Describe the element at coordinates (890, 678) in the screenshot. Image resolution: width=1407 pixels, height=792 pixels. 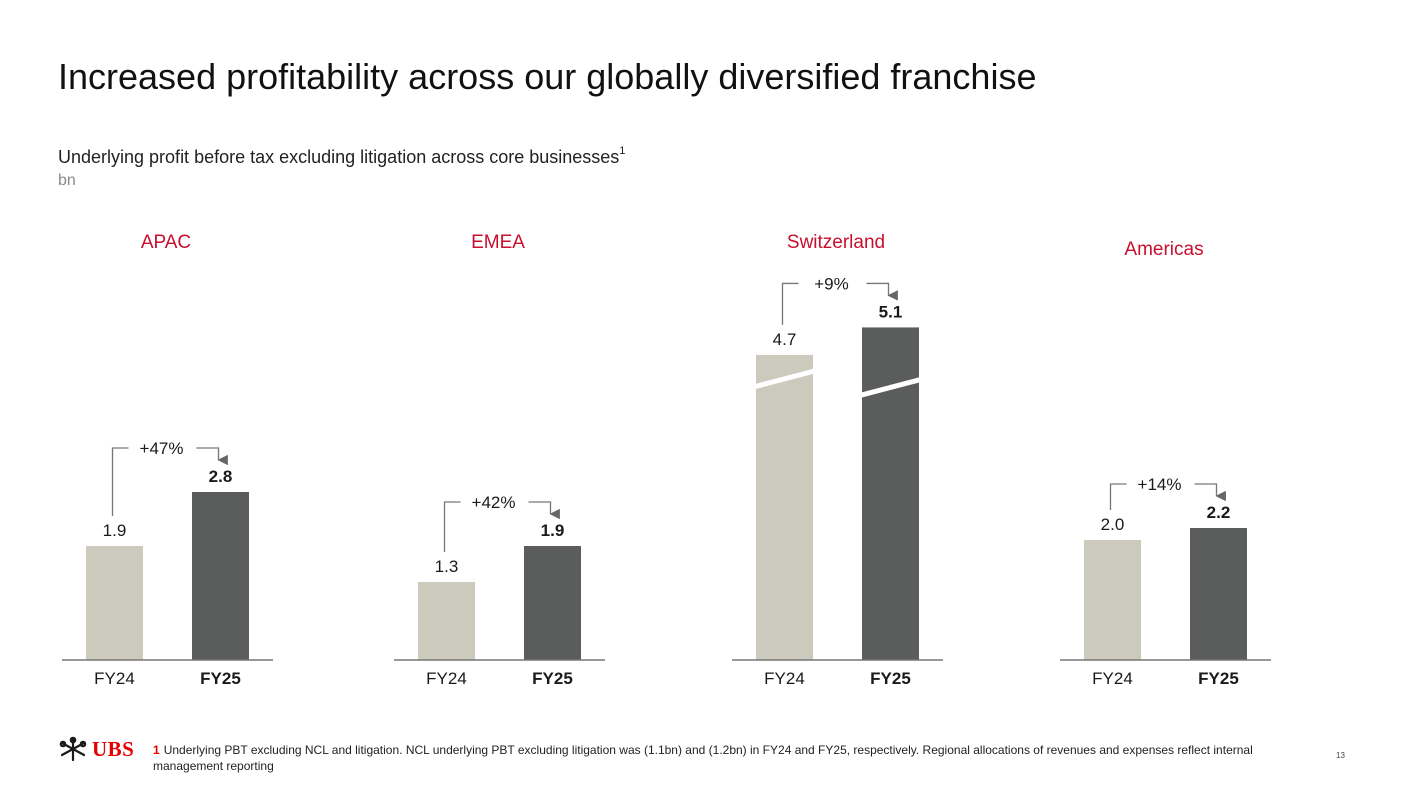
I see `category-label-switzerland-fy25: FY25` at that location.